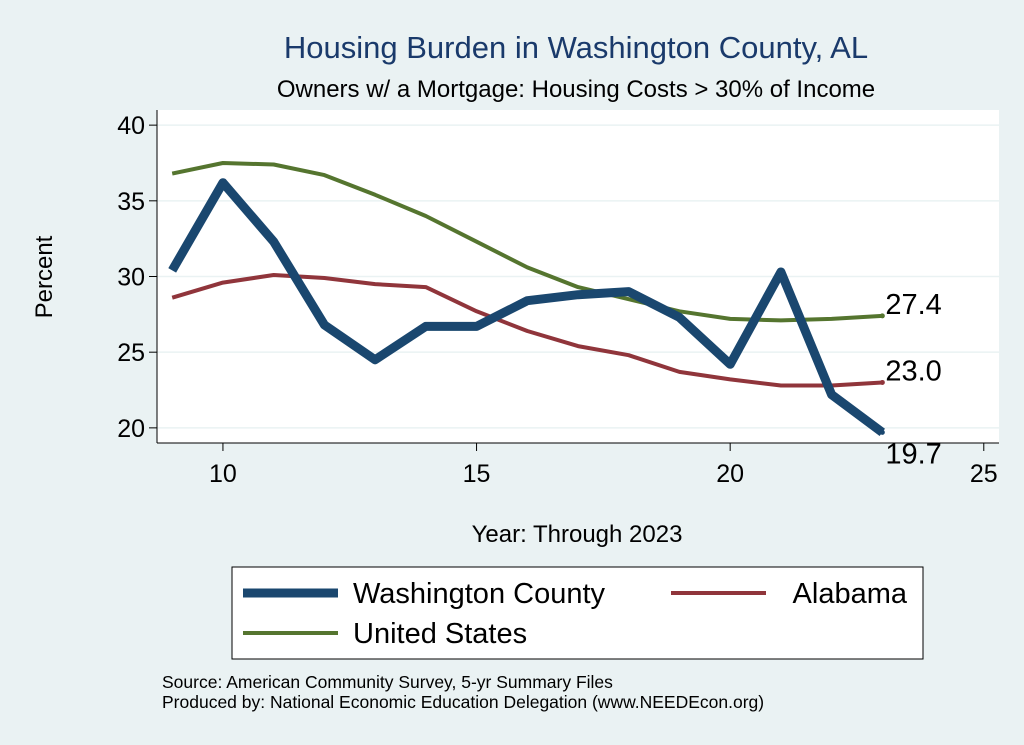 This screenshot has width=1024, height=745. What do you see at coordinates (131, 429) in the screenshot?
I see `y-tick-label: 20` at bounding box center [131, 429].